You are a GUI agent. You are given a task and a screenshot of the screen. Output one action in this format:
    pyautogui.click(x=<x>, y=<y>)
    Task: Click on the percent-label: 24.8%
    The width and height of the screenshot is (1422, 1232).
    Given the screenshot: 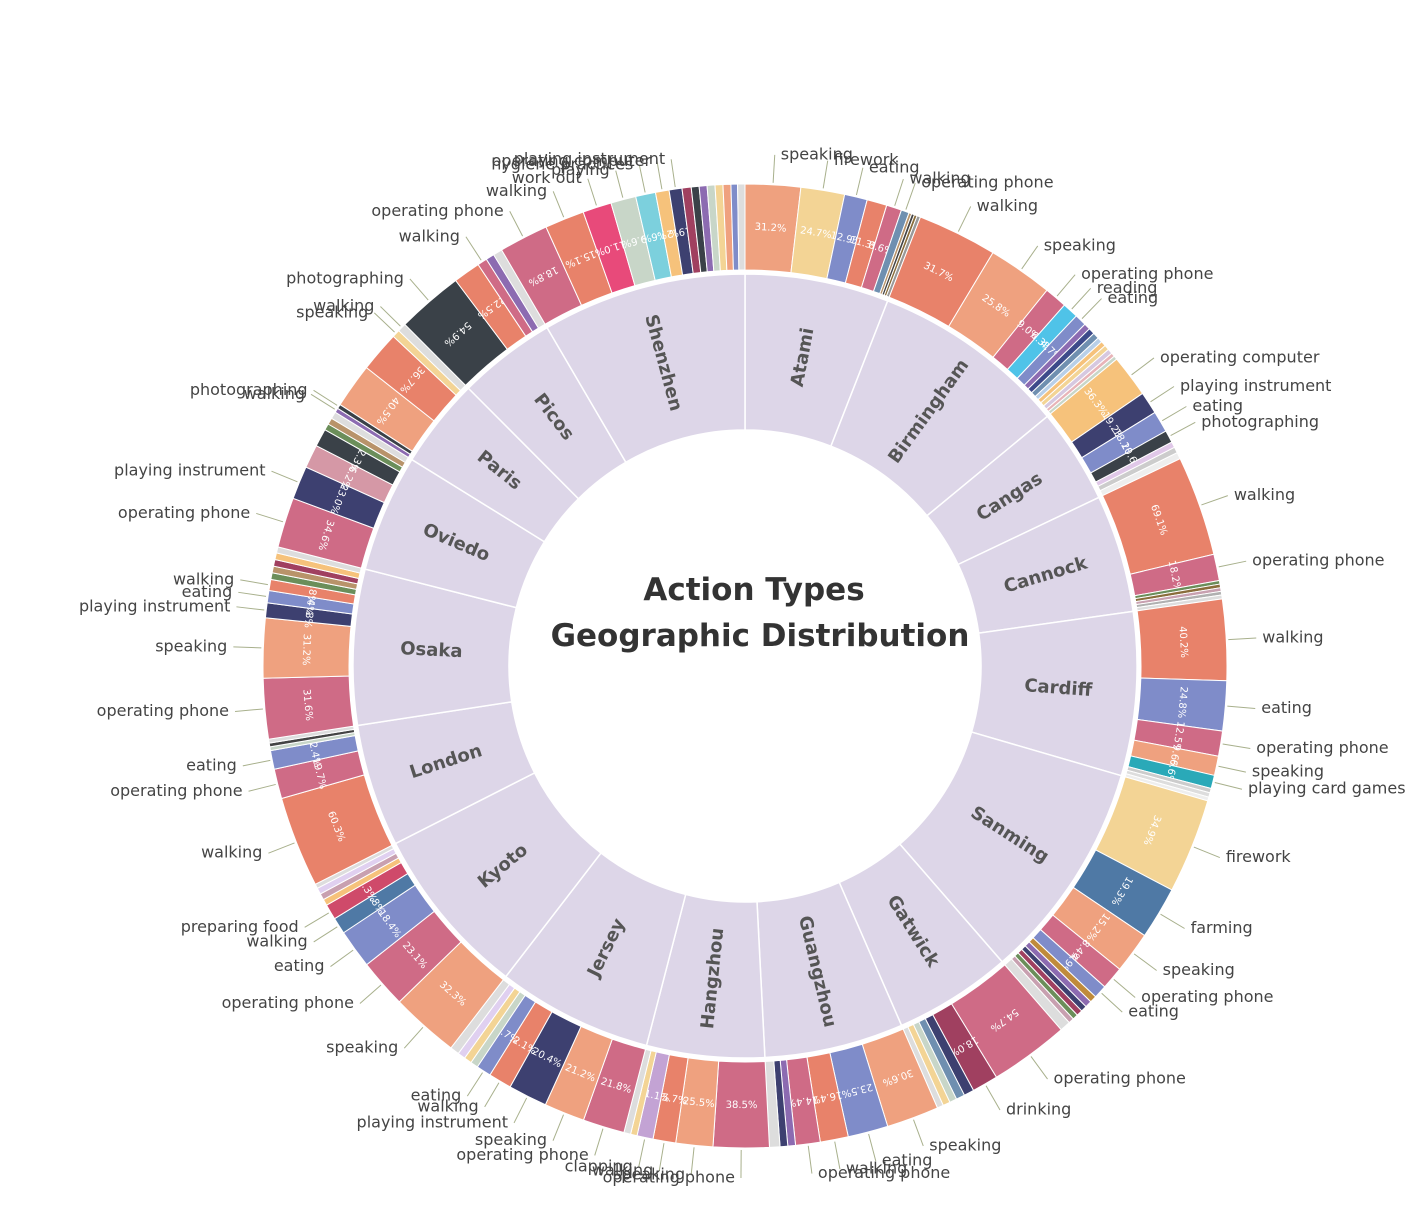 What is the action you would take?
    pyautogui.click(x=1182, y=702)
    